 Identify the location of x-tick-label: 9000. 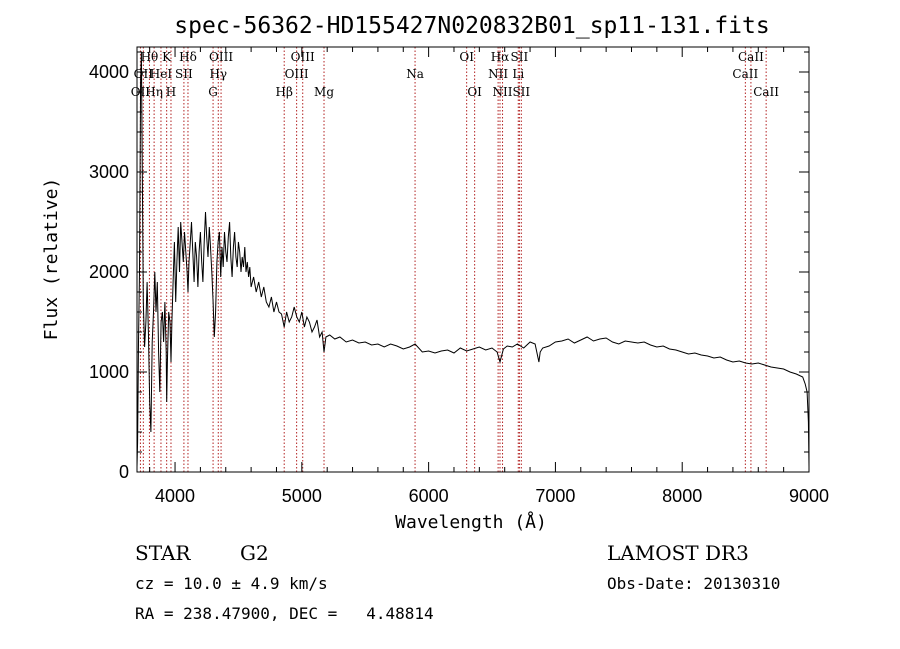
(809, 496).